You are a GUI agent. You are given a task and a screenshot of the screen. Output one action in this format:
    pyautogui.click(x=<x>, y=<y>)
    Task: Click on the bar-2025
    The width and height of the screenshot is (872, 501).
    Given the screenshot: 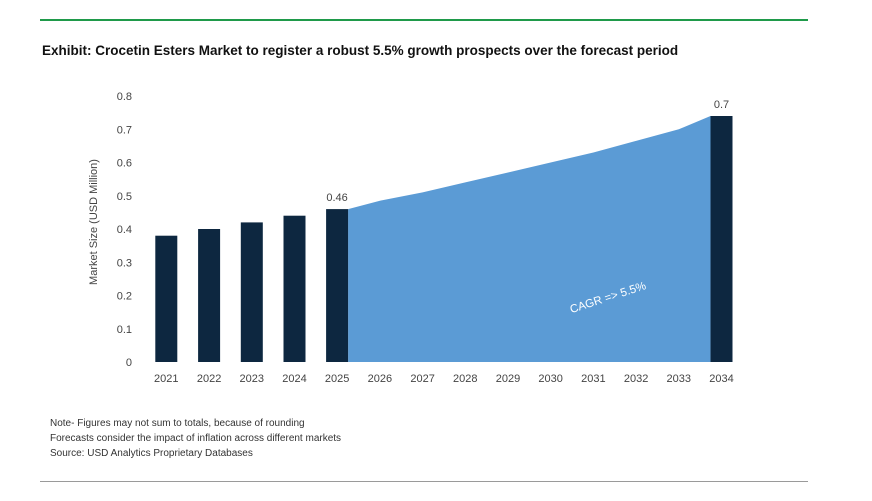 What is the action you would take?
    pyautogui.click(x=337, y=285)
    